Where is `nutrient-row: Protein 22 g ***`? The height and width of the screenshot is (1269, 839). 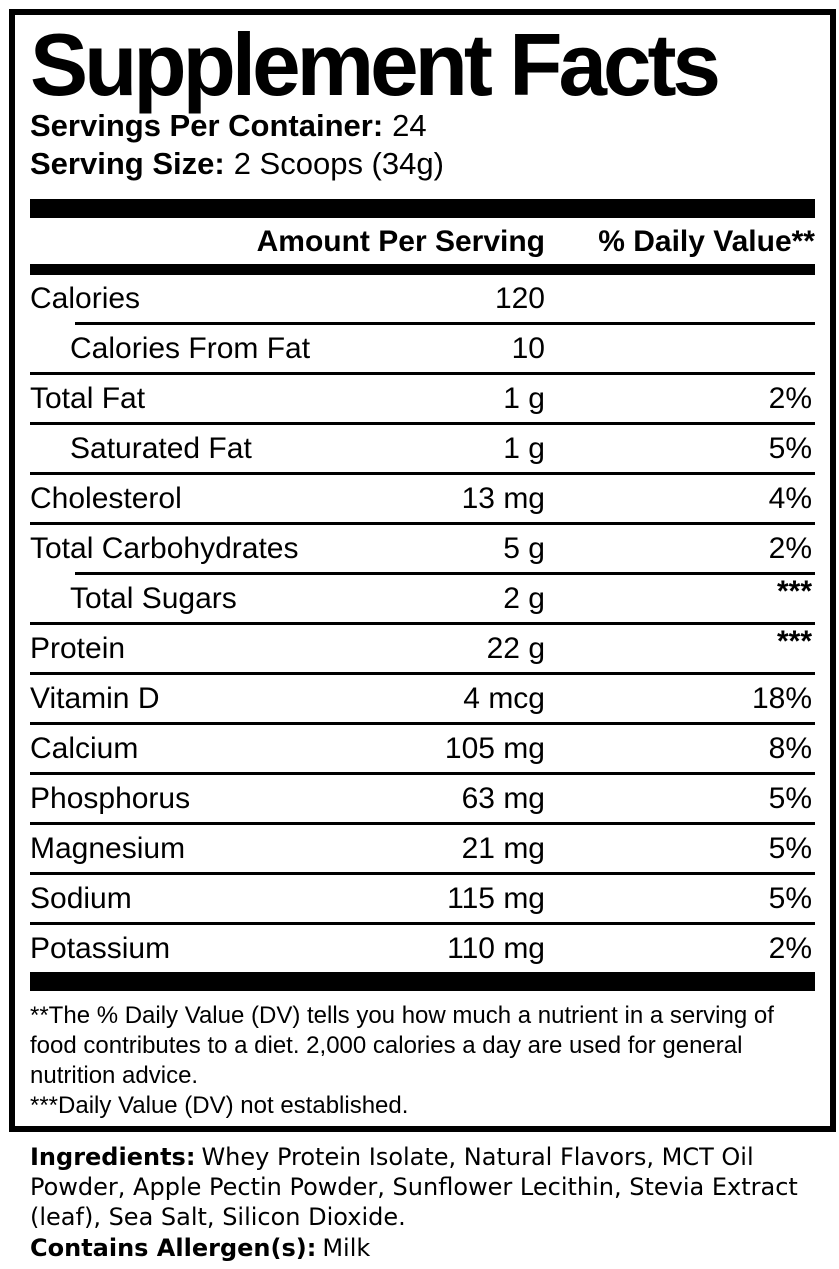 nutrient-row: Protein 22 g *** is located at coordinates (422, 648).